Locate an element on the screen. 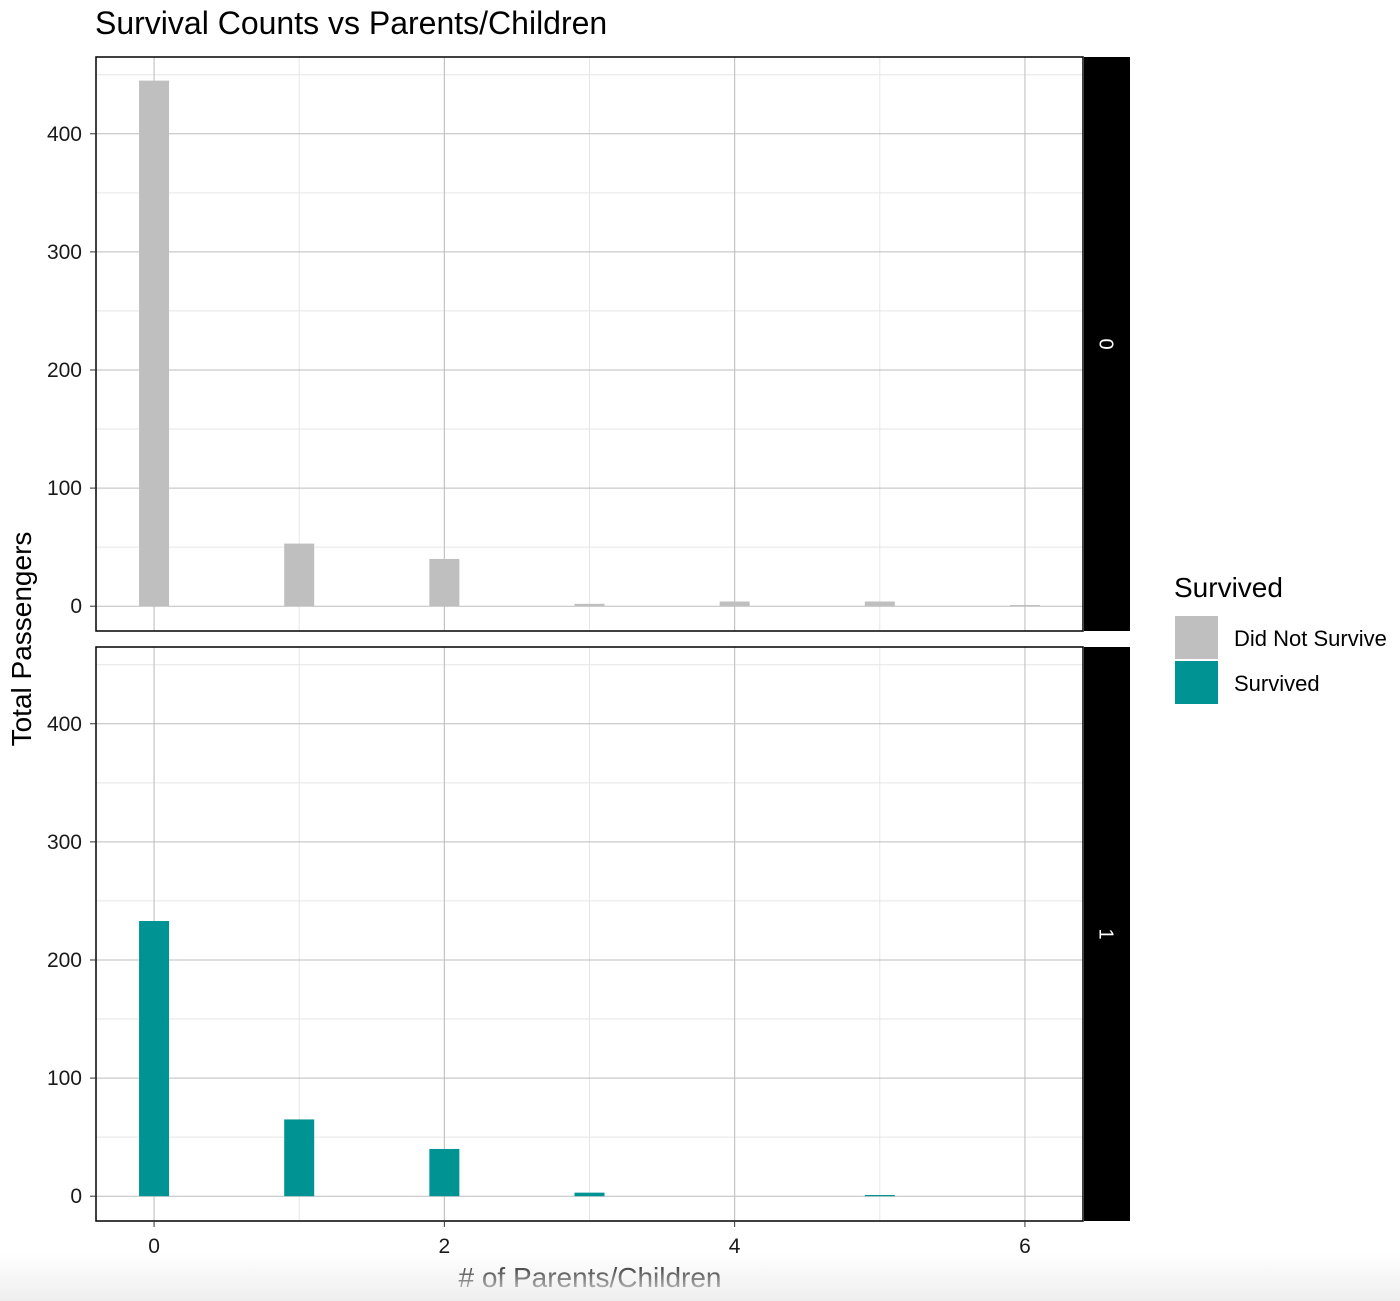 The image size is (1400, 1301). x-tick-label: 6 is located at coordinates (1025, 1246).